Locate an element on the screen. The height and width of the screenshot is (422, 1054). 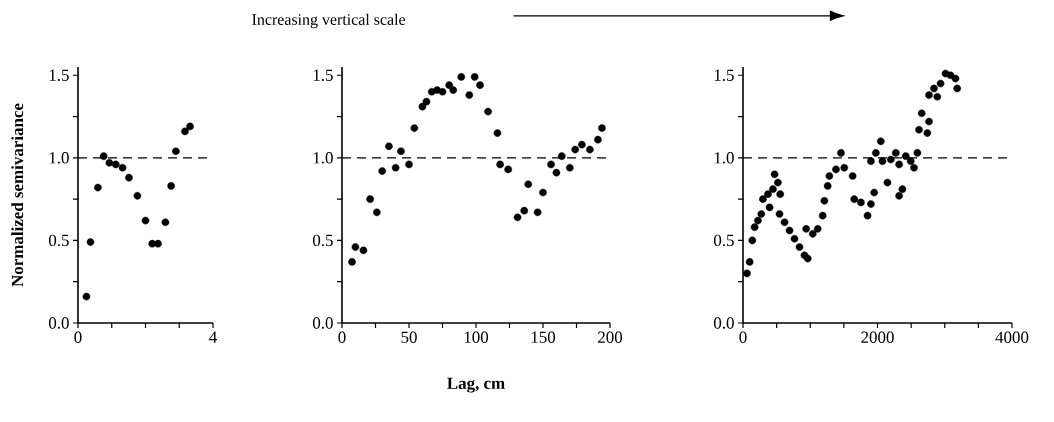
x-tick-label: 200 is located at coordinates (610, 337).